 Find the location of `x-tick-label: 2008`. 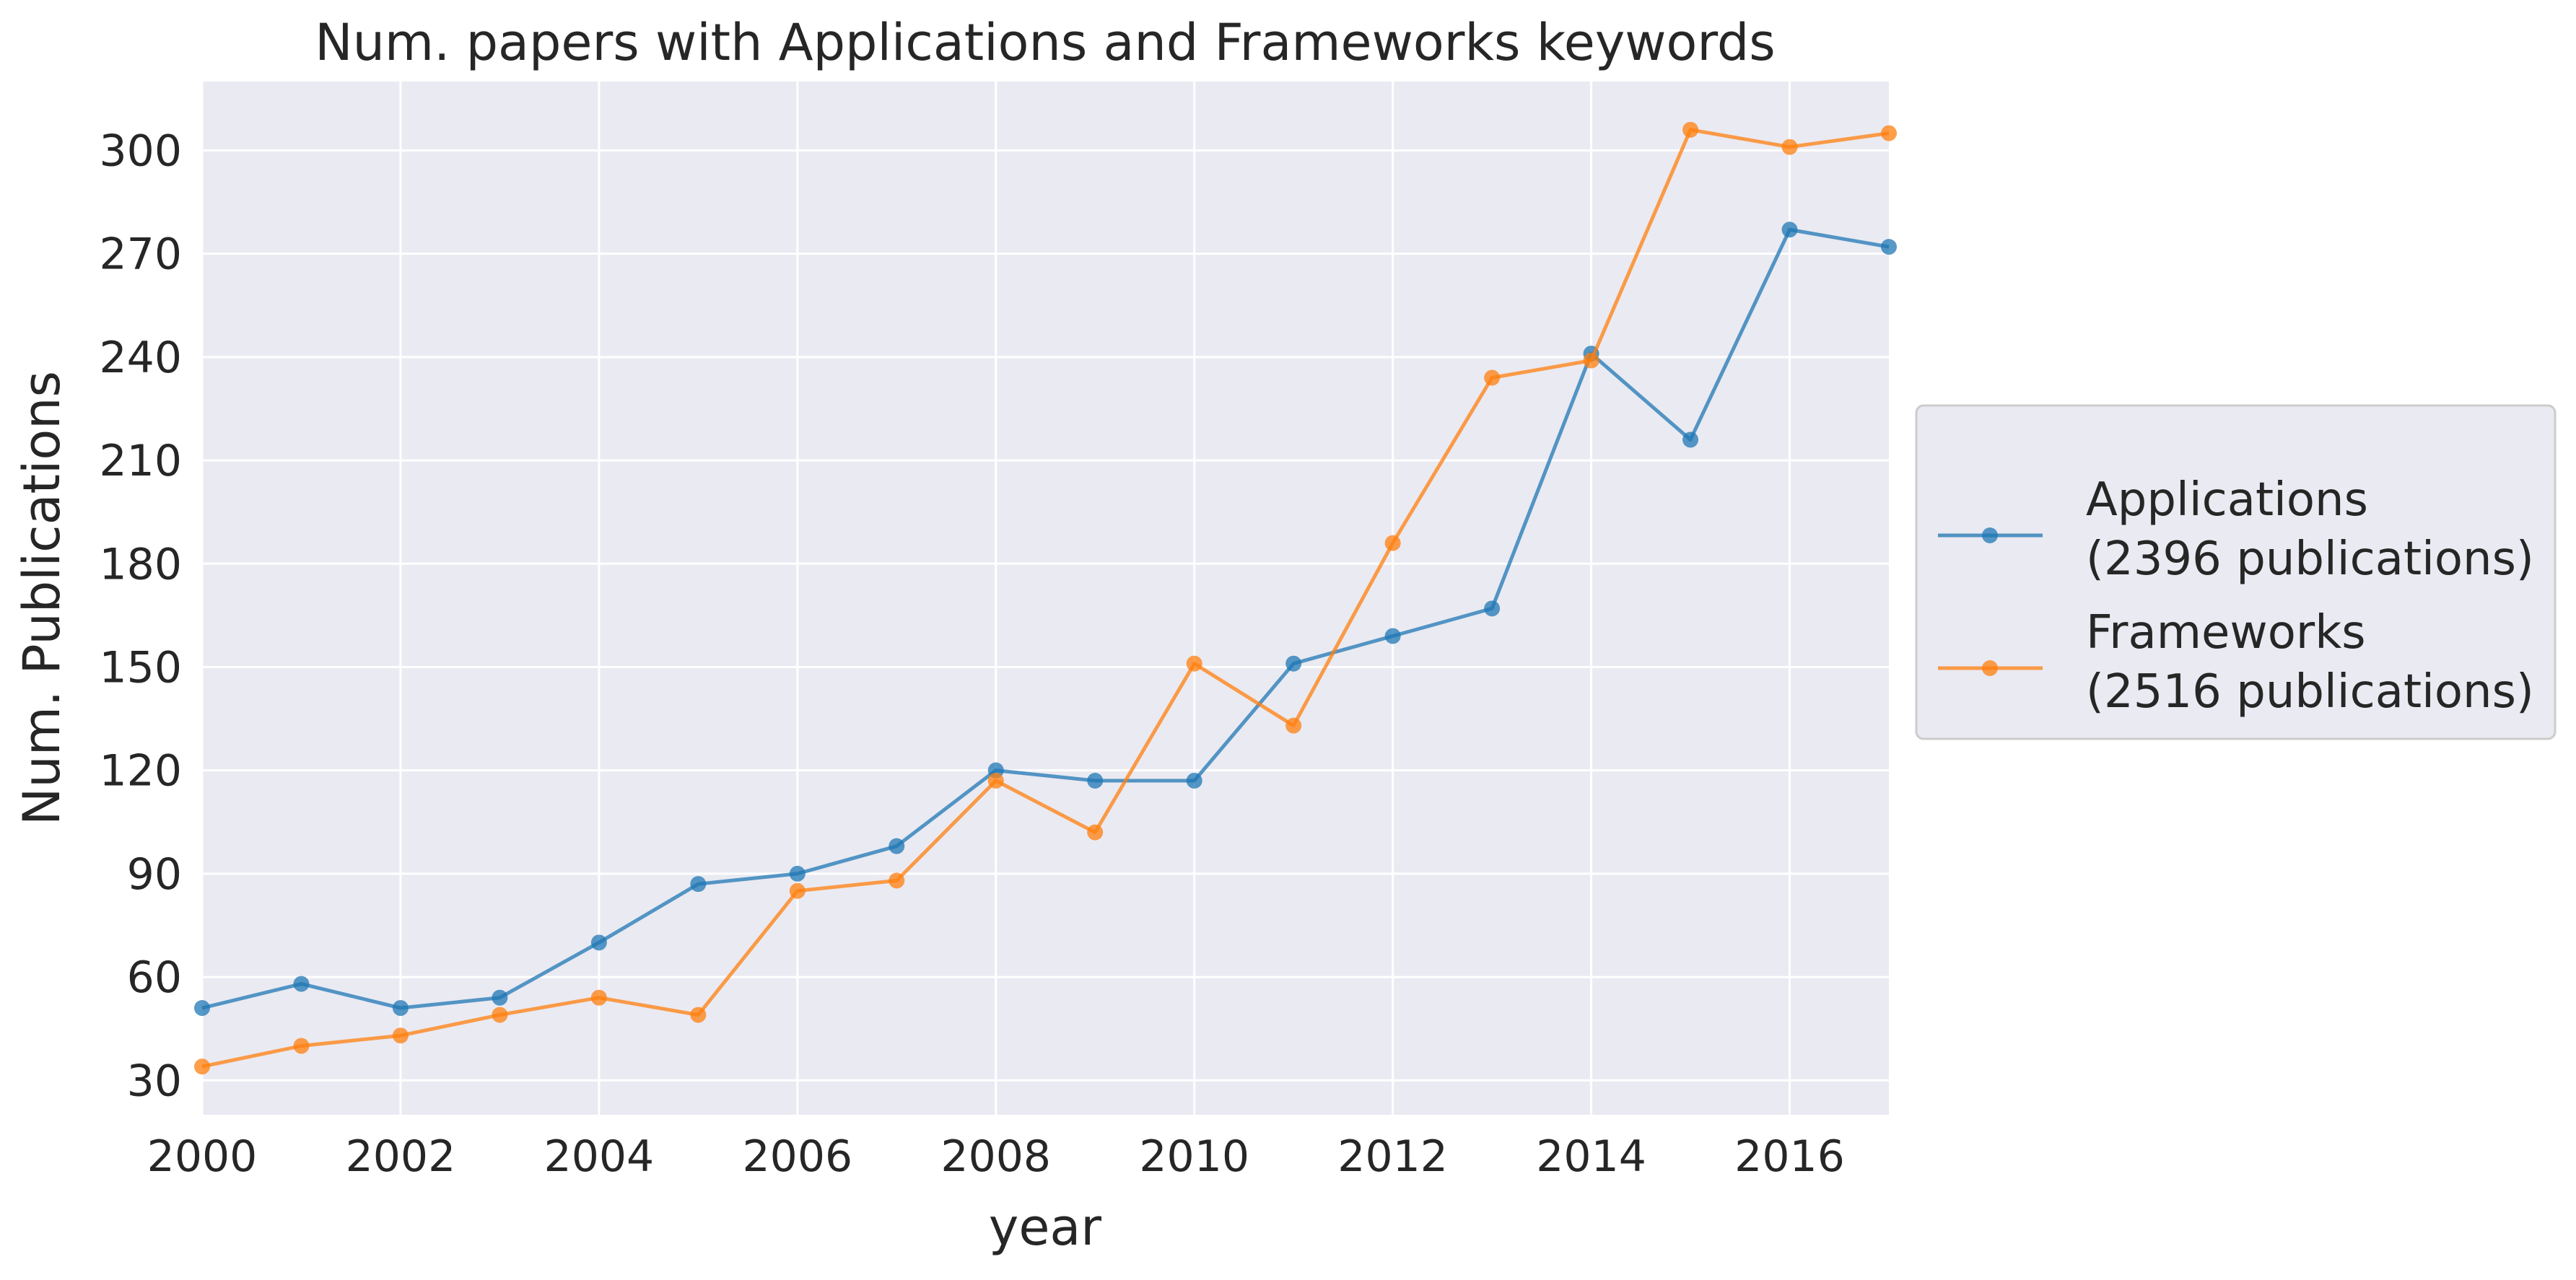

x-tick-label: 2008 is located at coordinates (995, 1156).